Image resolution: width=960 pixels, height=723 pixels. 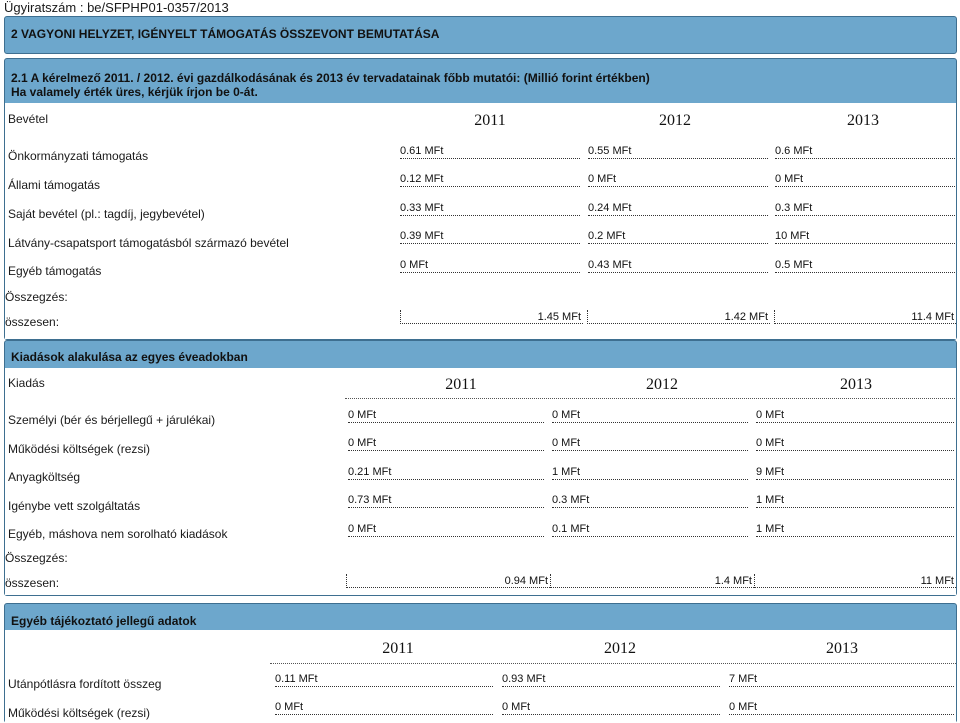 What do you see at coordinates (78, 156) in the screenshot?
I see `revenue-row-label: Önkormányzati támogatás` at bounding box center [78, 156].